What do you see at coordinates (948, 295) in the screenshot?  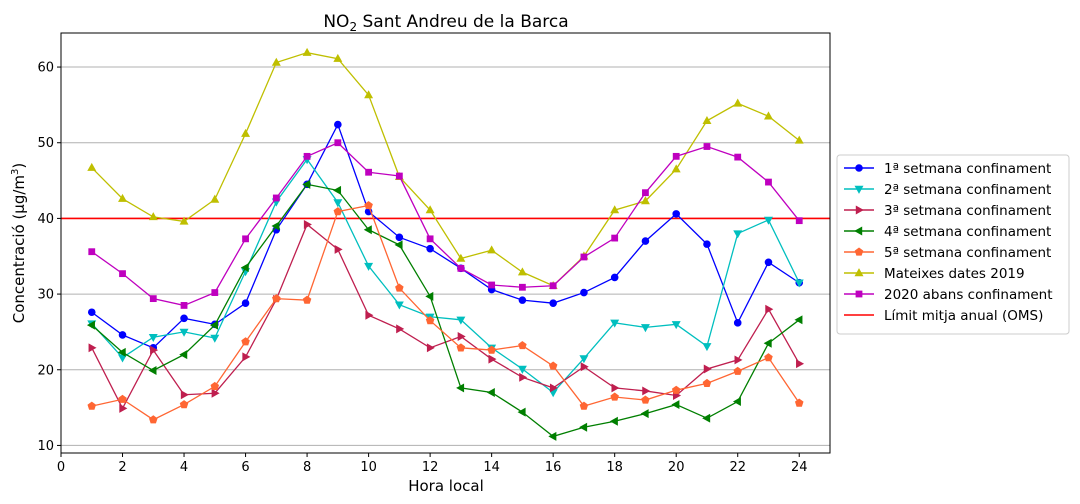 I see `legend-entry: 2020 abans confinament` at bounding box center [948, 295].